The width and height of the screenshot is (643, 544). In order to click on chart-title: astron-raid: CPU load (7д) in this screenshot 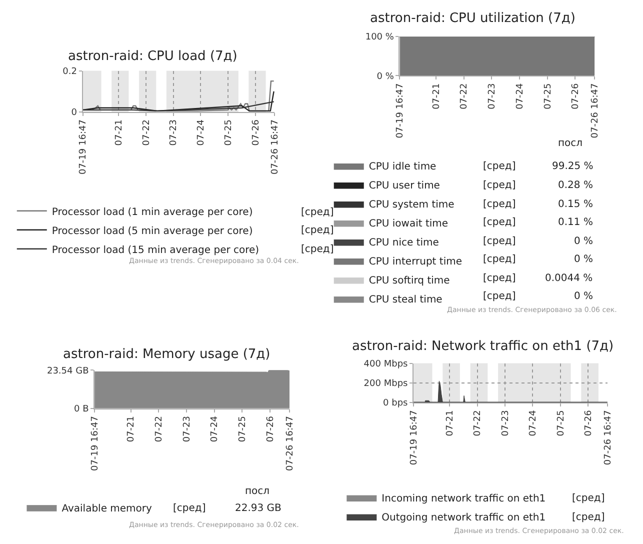, I will do `click(153, 56)`.